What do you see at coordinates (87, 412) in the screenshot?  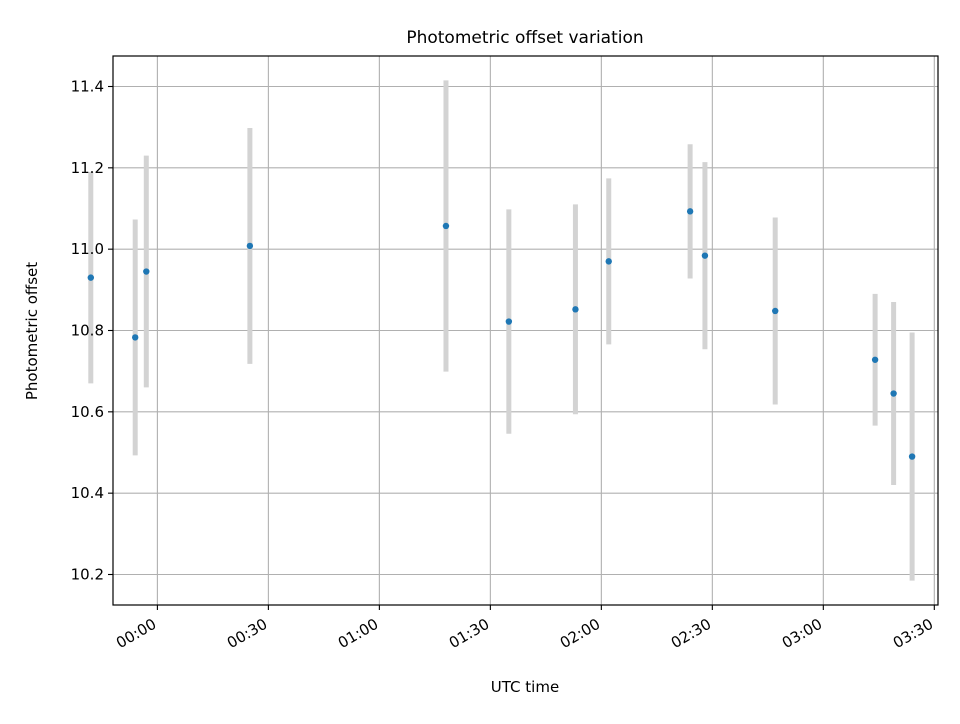 I see `y-tick-label: 10.6` at bounding box center [87, 412].